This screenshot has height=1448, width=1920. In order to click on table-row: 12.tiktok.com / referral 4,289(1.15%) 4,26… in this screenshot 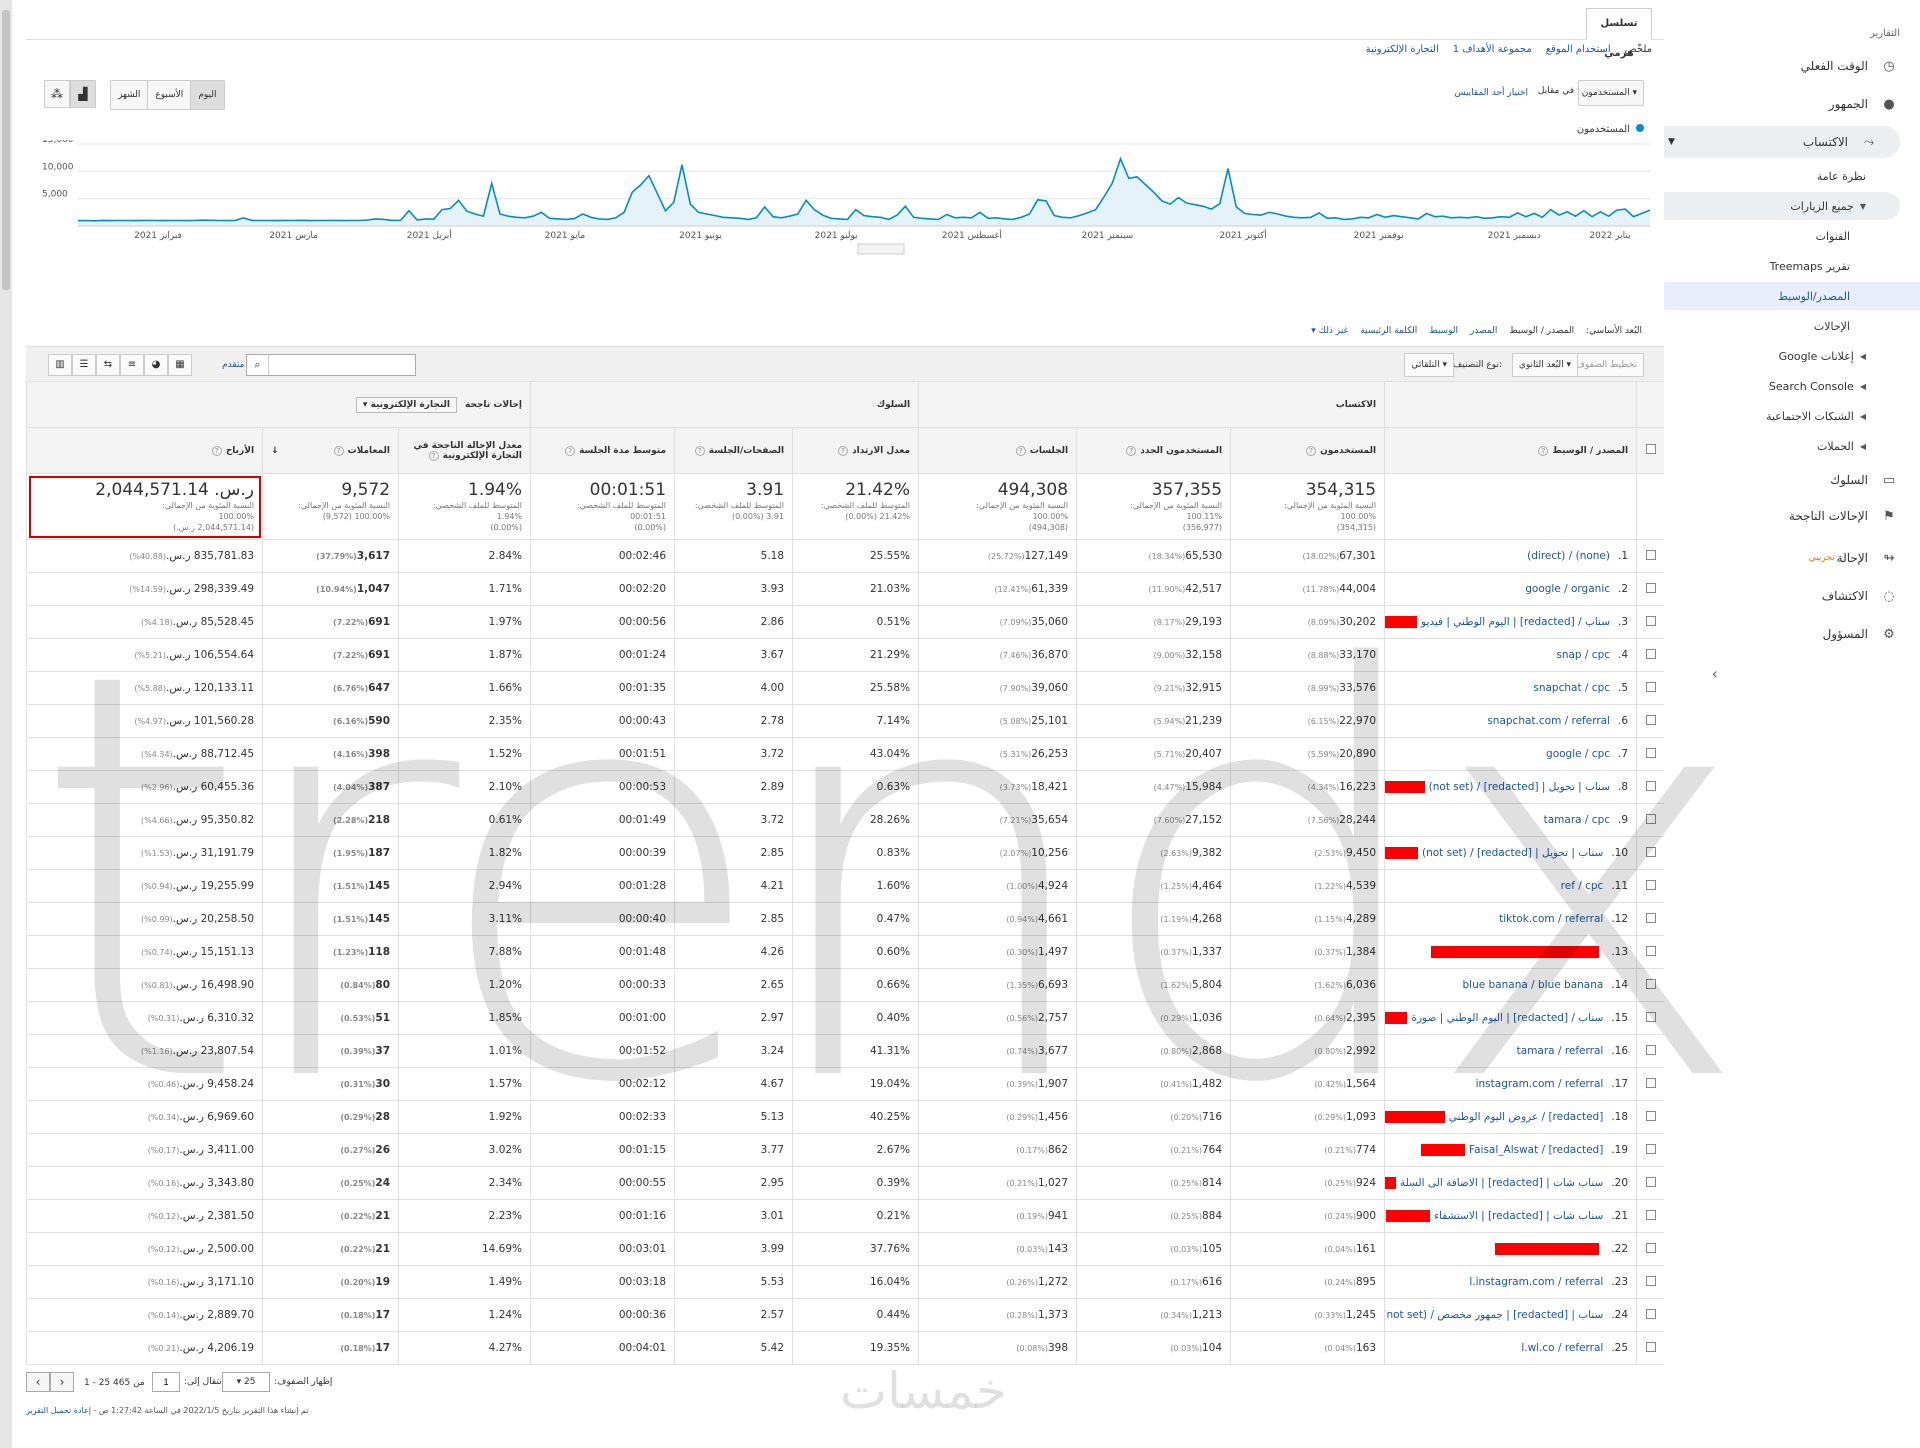, I will do `click(845, 919)`.